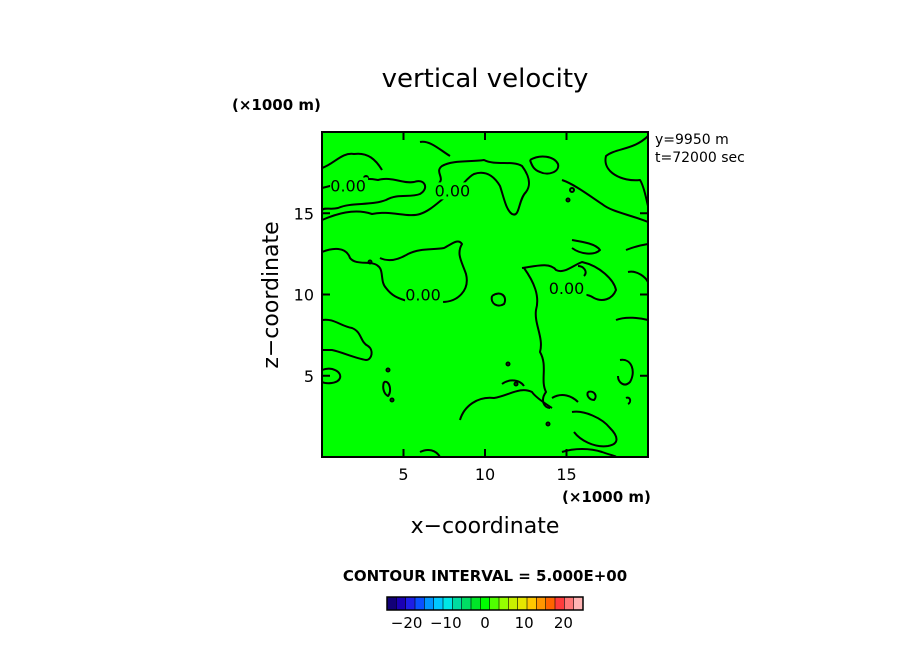 This screenshot has height=654, width=904. I want to click on y-tick-label: 10, so click(304, 295).